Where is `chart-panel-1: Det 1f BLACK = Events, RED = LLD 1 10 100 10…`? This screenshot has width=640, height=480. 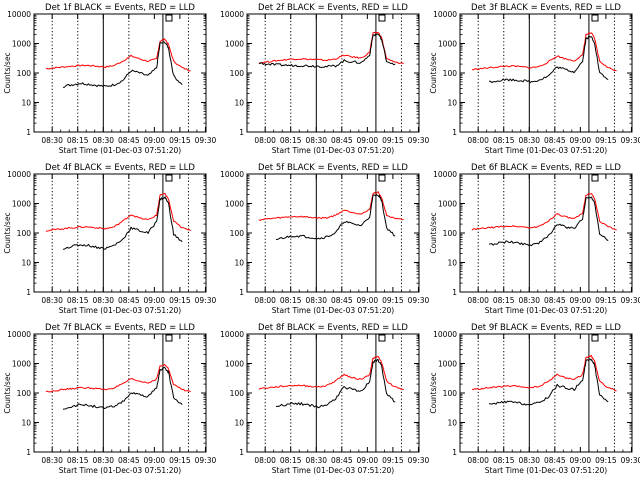
chart-panel-1: Det 1f BLACK = Events, RED = LLD 1 10 100 10… is located at coordinates (109, 79).